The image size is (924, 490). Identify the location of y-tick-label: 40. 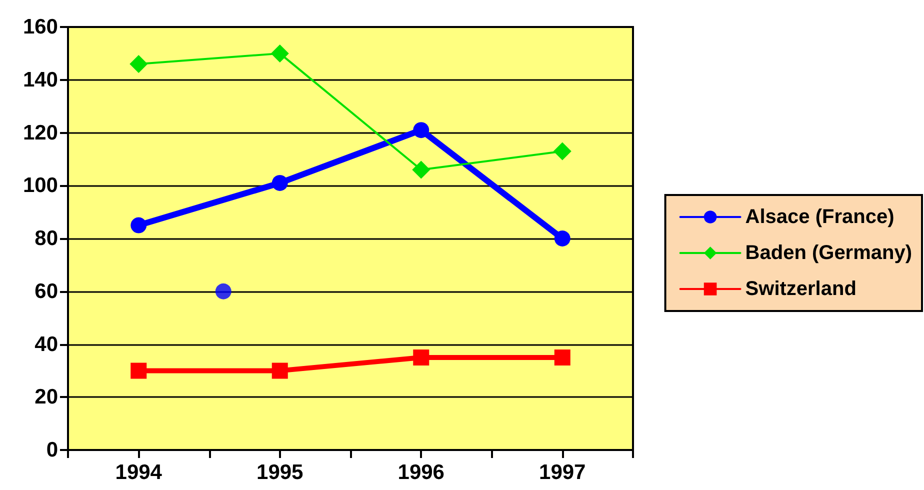
(46, 344).